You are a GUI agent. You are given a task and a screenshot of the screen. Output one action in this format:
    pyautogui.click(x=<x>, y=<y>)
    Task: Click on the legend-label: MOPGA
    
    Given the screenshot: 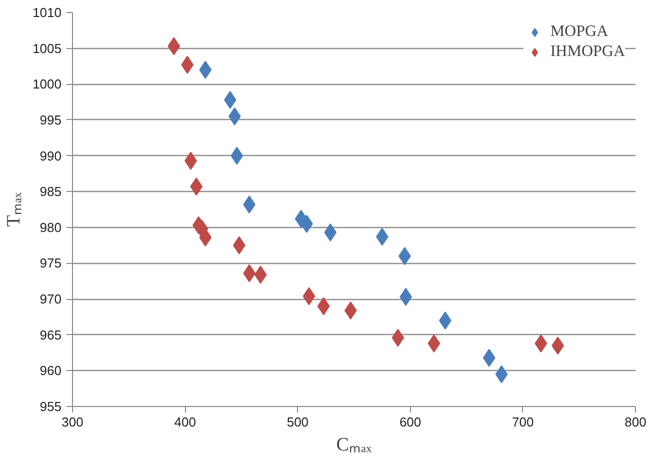 What is the action you would take?
    pyautogui.click(x=579, y=32)
    